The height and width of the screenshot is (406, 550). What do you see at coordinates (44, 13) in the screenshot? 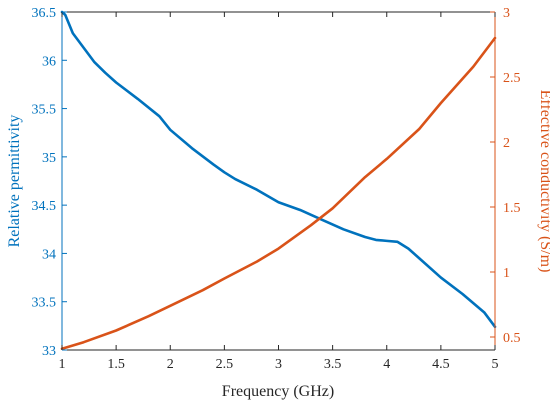
I see `y-left-tick-label: 36.5` at bounding box center [44, 13].